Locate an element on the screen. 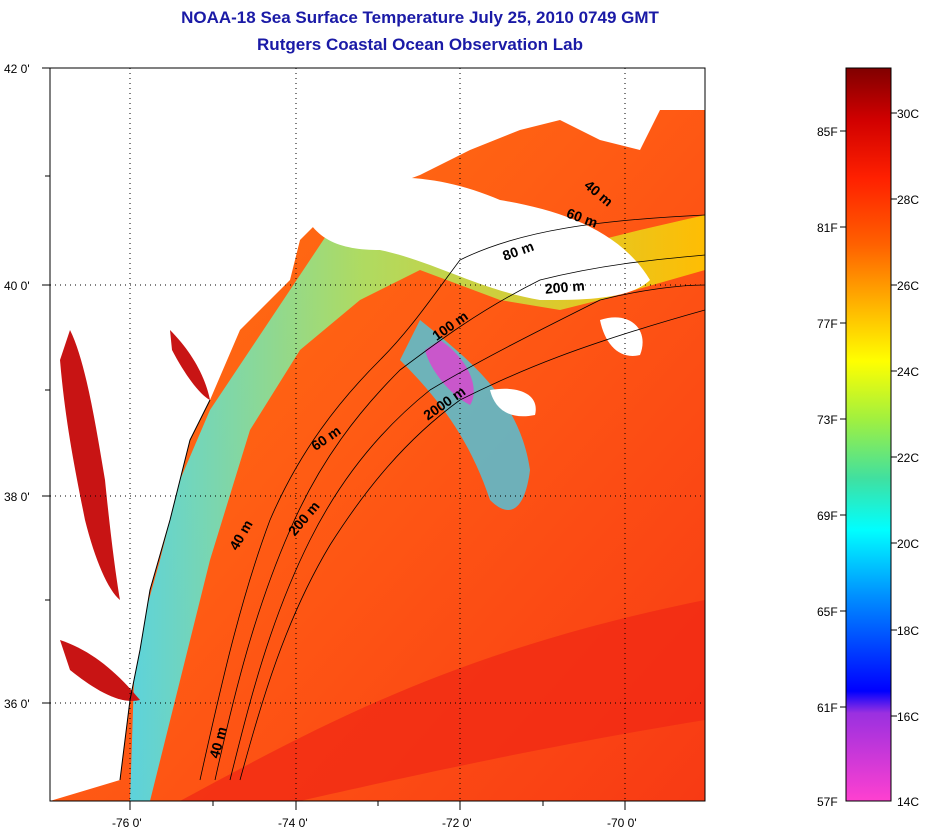 This screenshot has width=928, height=832. cloud-patch is located at coordinates (621, 336).